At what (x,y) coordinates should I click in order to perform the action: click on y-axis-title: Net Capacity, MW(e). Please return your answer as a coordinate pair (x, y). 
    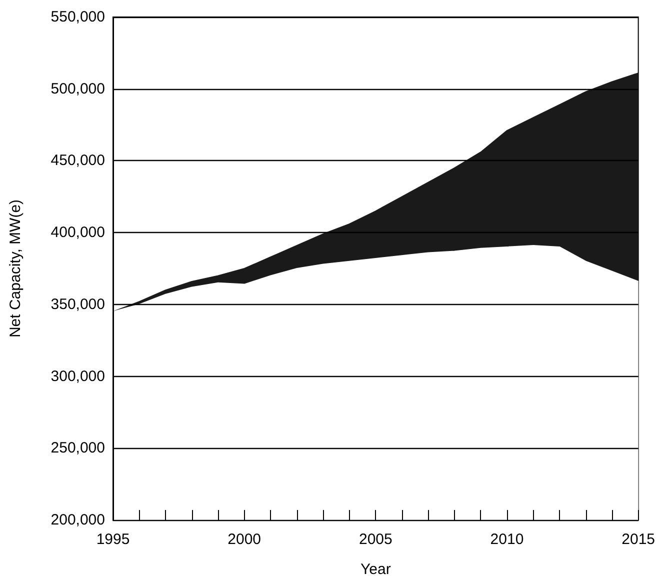
    Looking at the image, I should click on (15, 268).